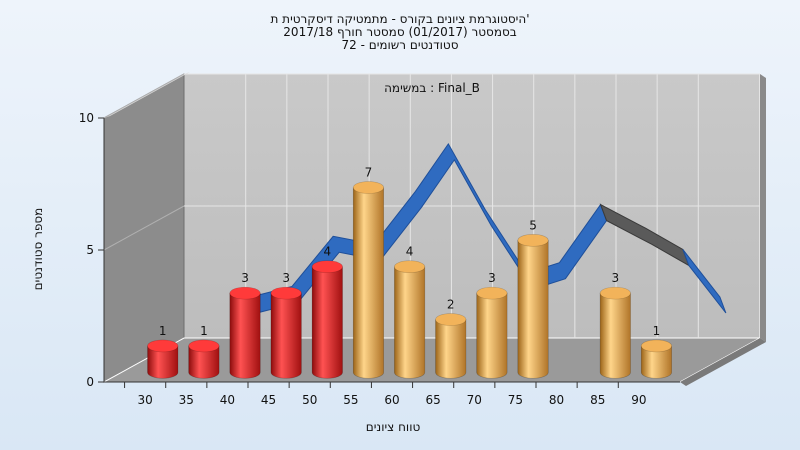 This screenshot has width=800, height=450. I want to click on x-tick-label: 65, so click(433, 400).